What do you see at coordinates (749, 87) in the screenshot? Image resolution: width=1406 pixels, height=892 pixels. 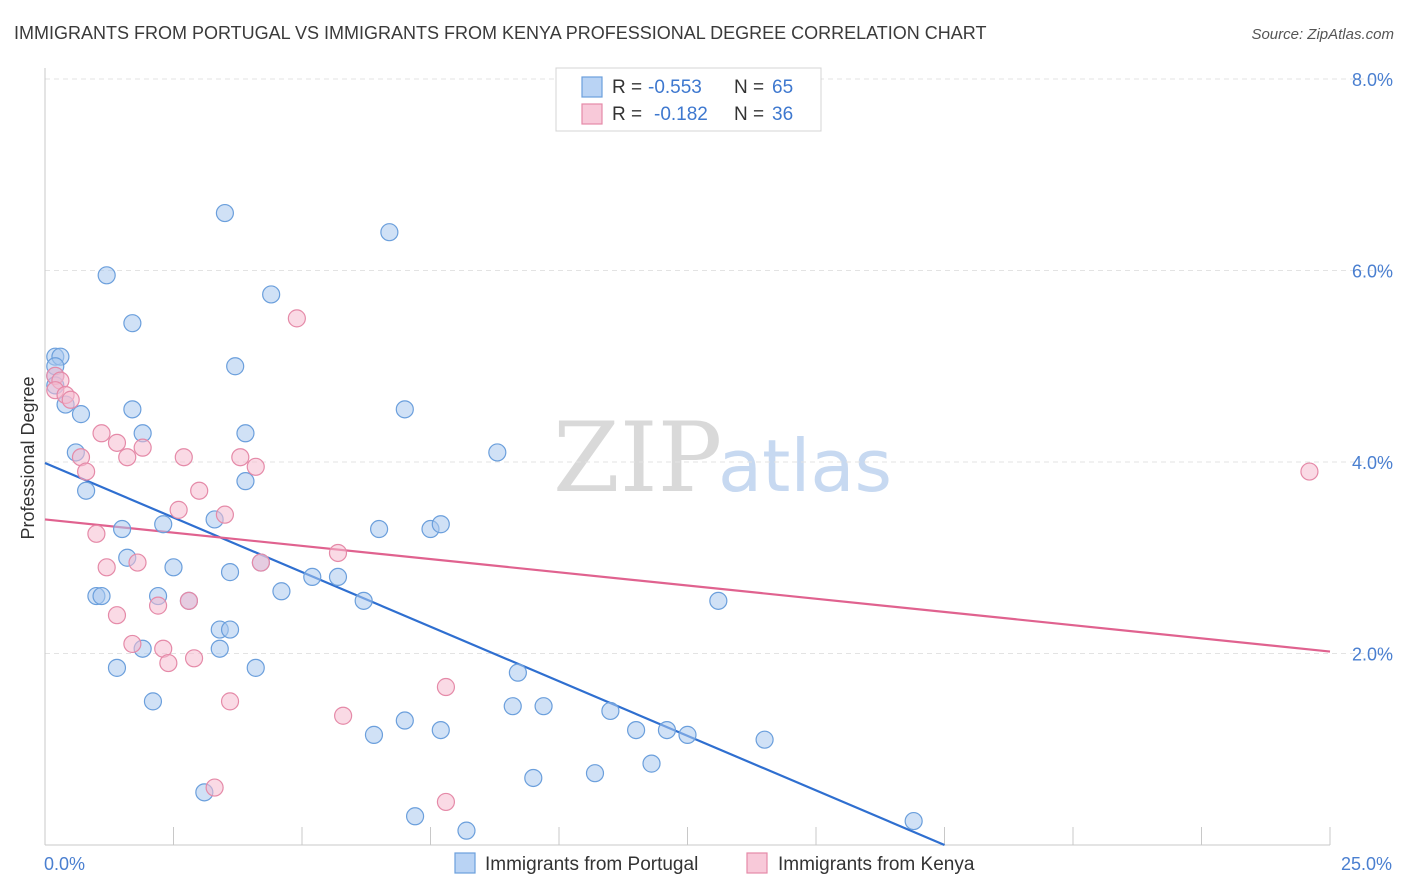 I see `legend-n-label-portugal: N =` at bounding box center [749, 87].